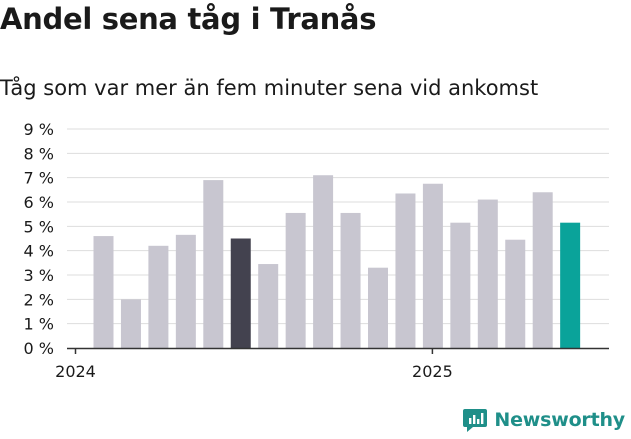 This screenshot has width=631, height=439. What do you see at coordinates (432, 371) in the screenshot?
I see `x-tick-label: 2025` at bounding box center [432, 371].